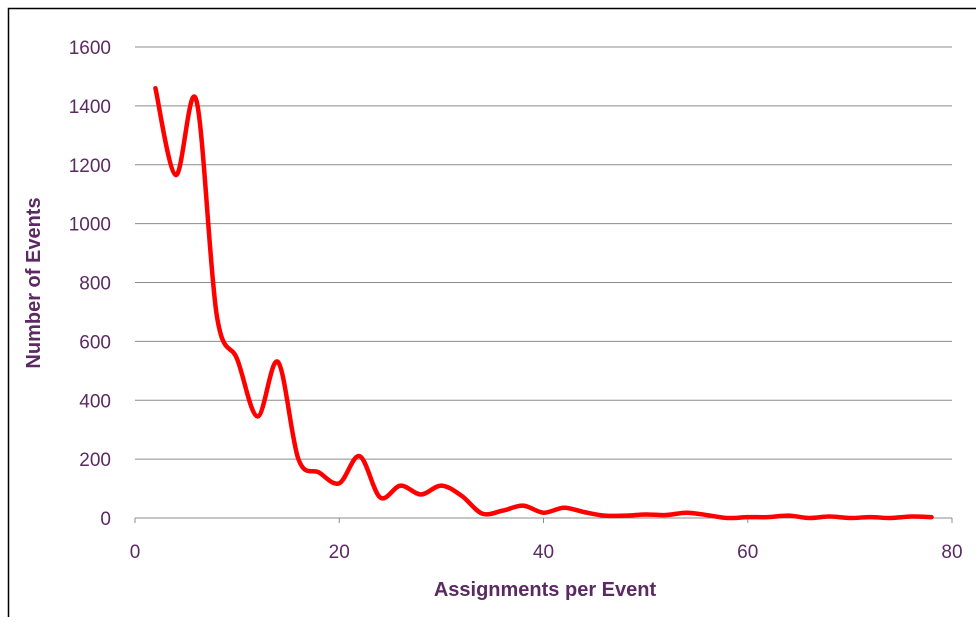  Describe the element at coordinates (95, 342) in the screenshot. I see `y-tick-label: 600` at that location.